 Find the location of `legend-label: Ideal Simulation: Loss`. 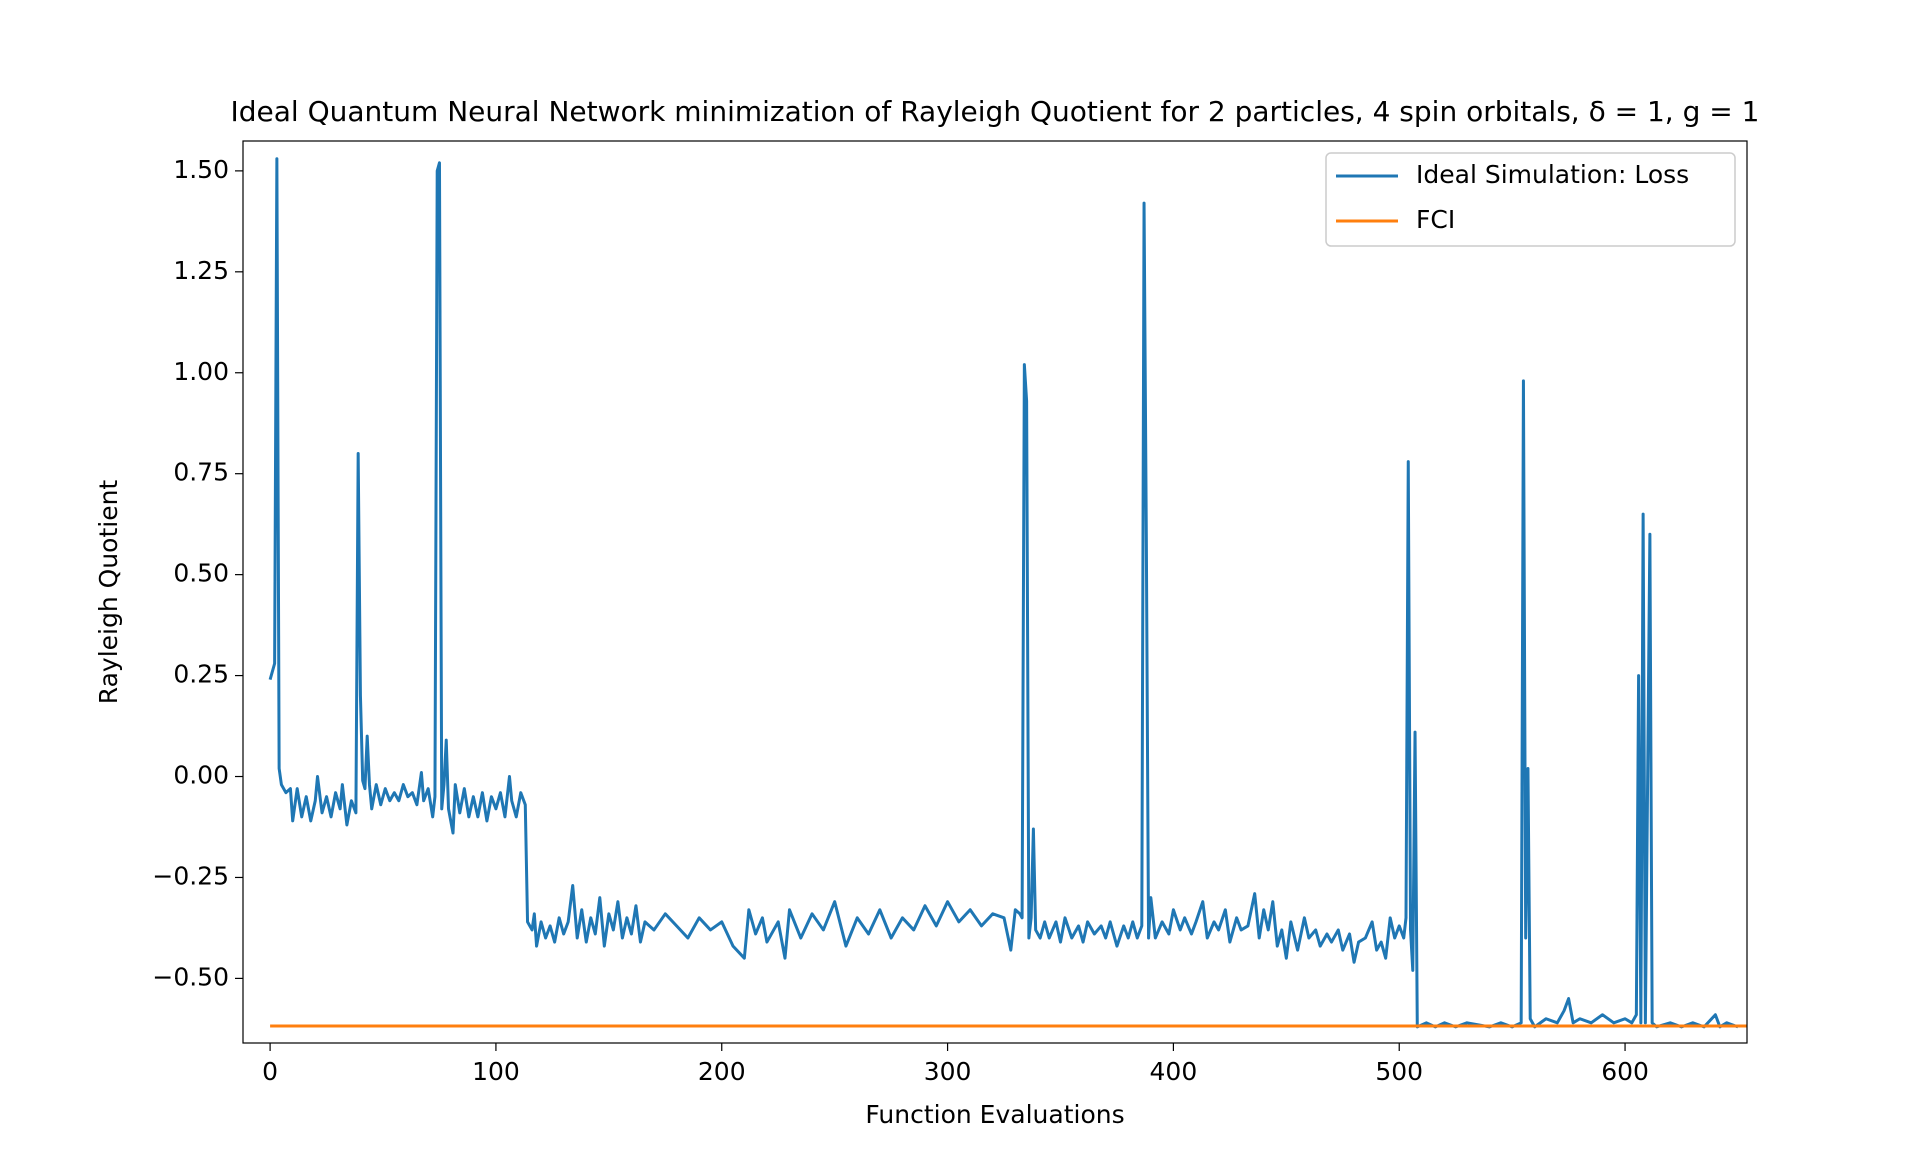

legend-label: Ideal Simulation: Loss is located at coordinates (1552, 174).